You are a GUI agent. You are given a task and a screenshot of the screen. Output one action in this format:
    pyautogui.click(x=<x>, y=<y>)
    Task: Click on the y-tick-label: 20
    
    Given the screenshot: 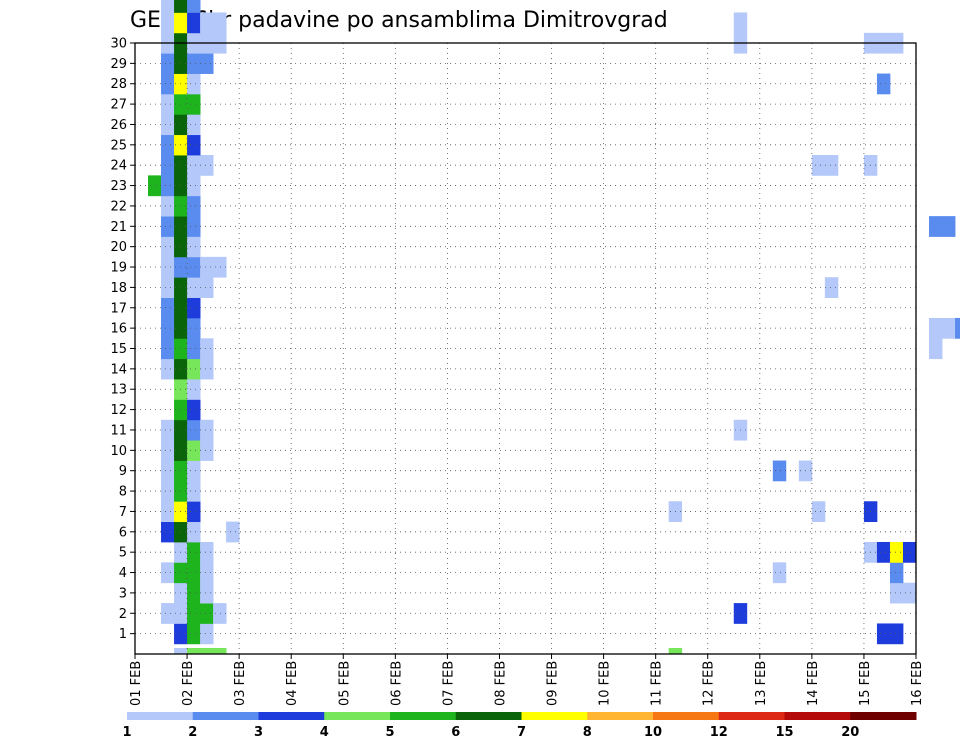 What is the action you would take?
    pyautogui.click(x=118, y=247)
    